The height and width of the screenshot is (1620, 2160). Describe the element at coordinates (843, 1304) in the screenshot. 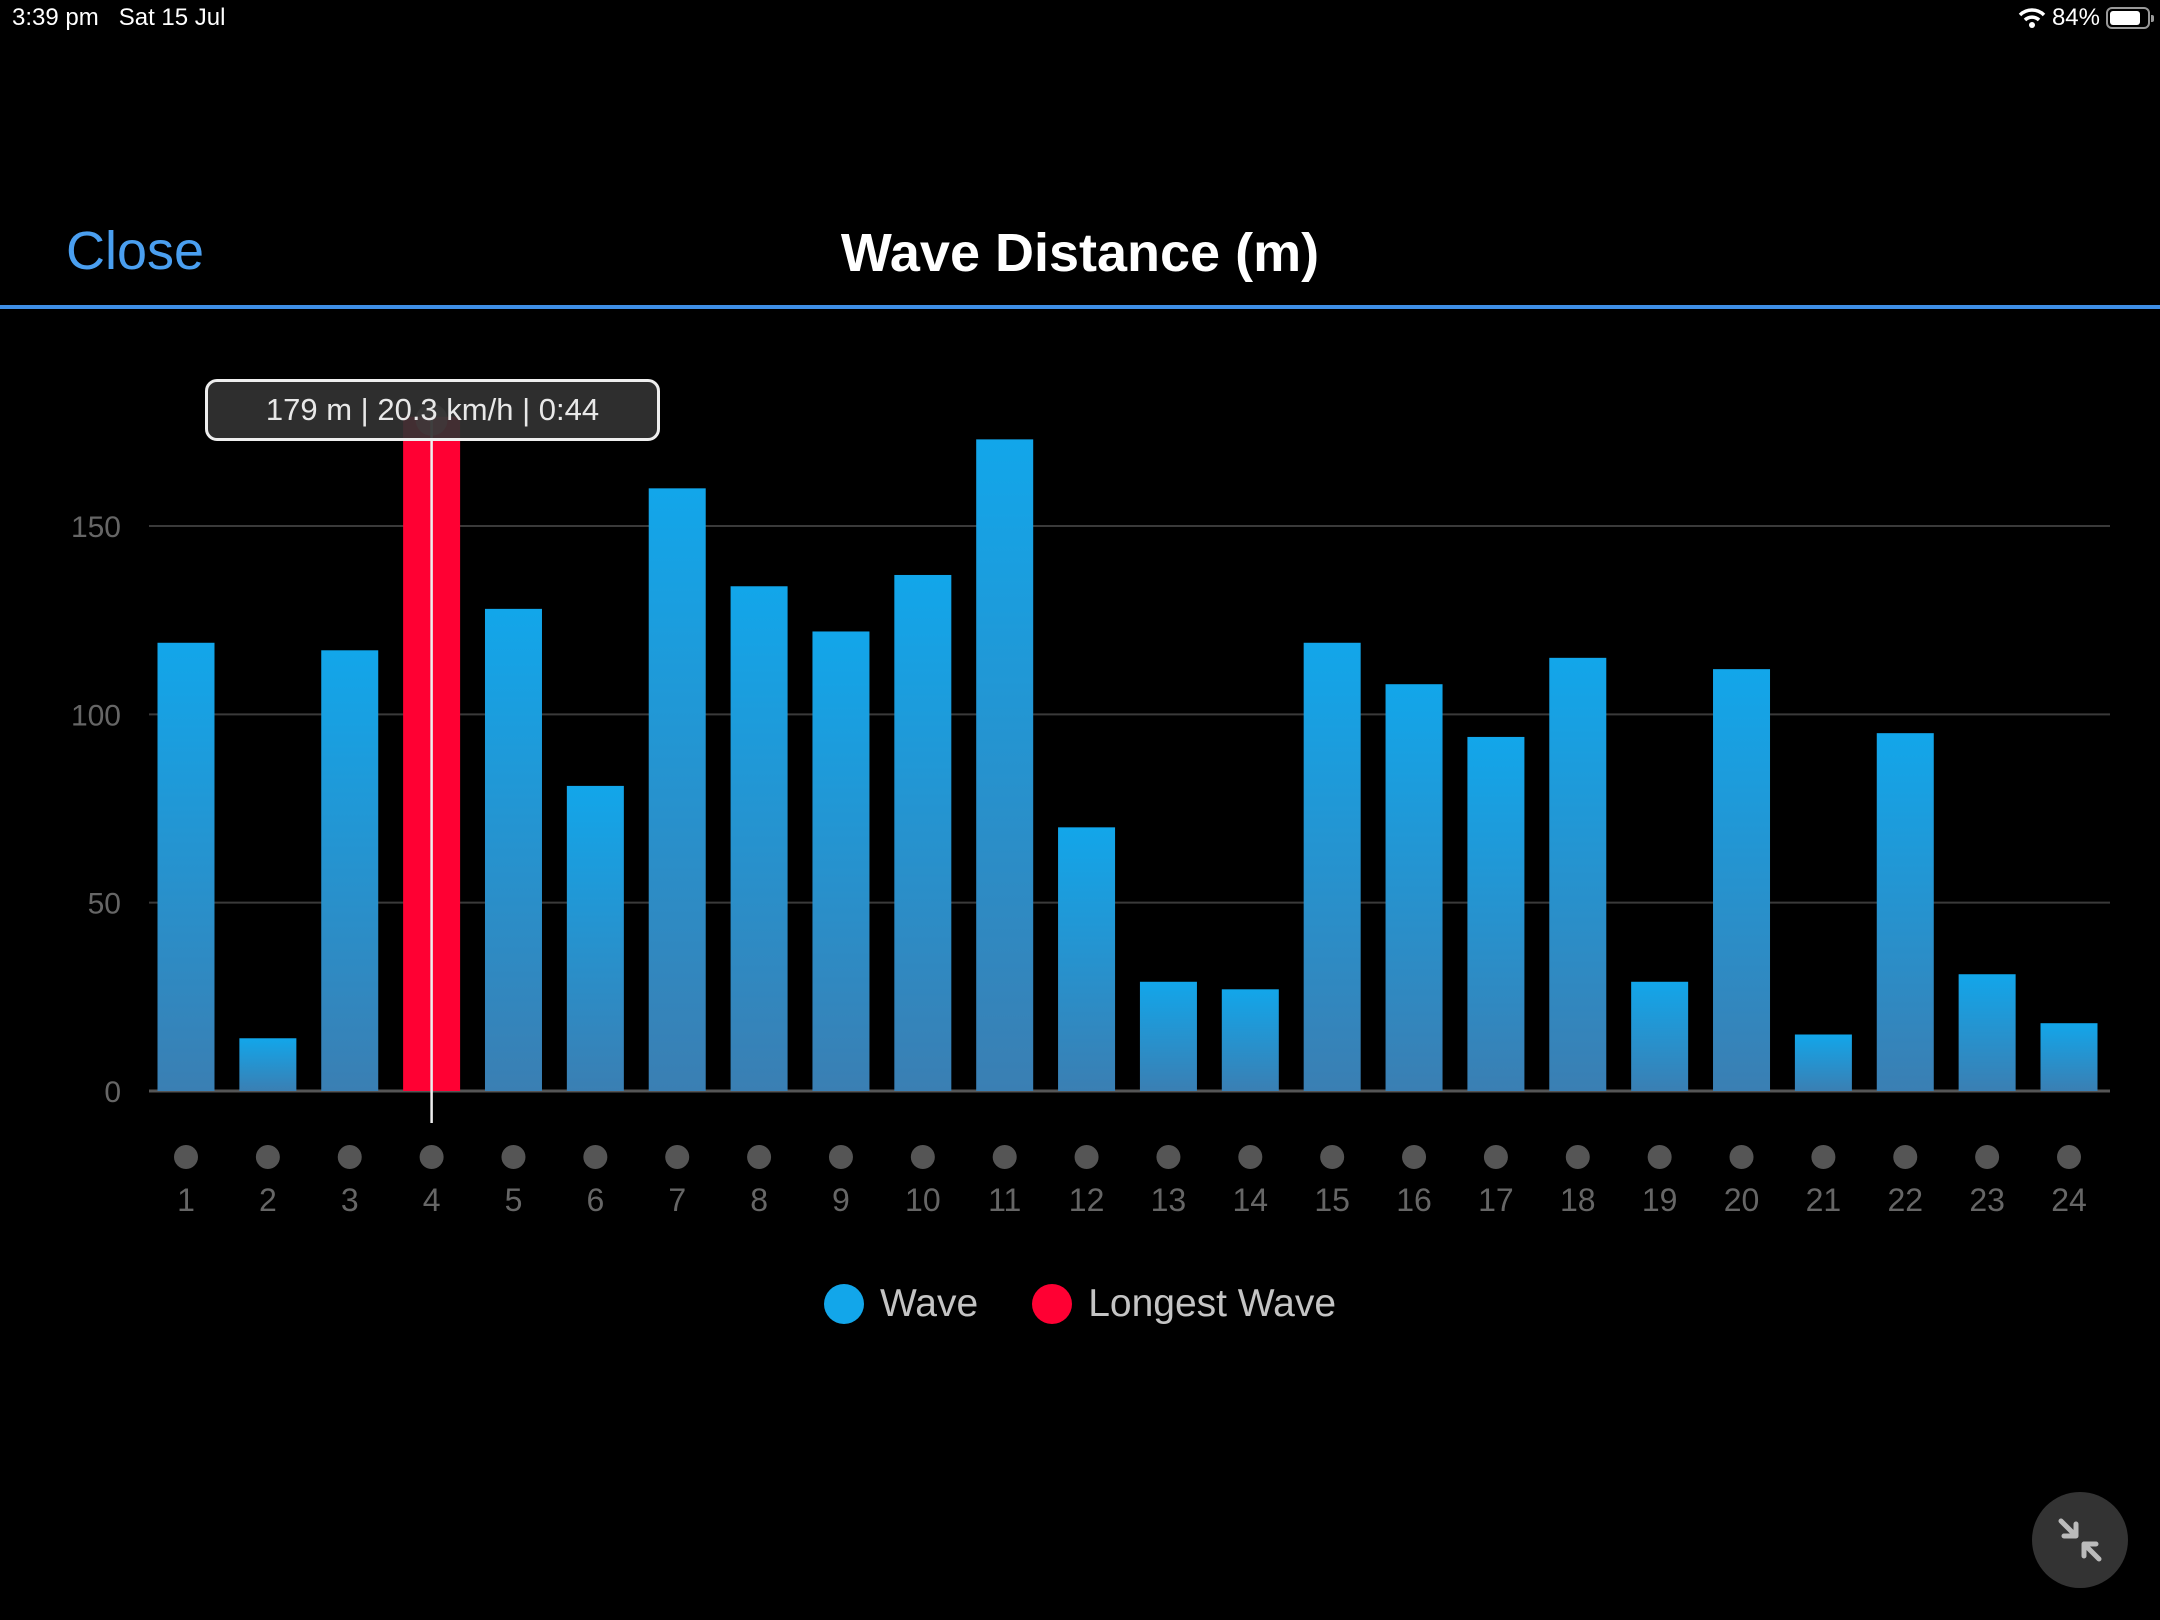

I see `legend-swatch-wave` at that location.